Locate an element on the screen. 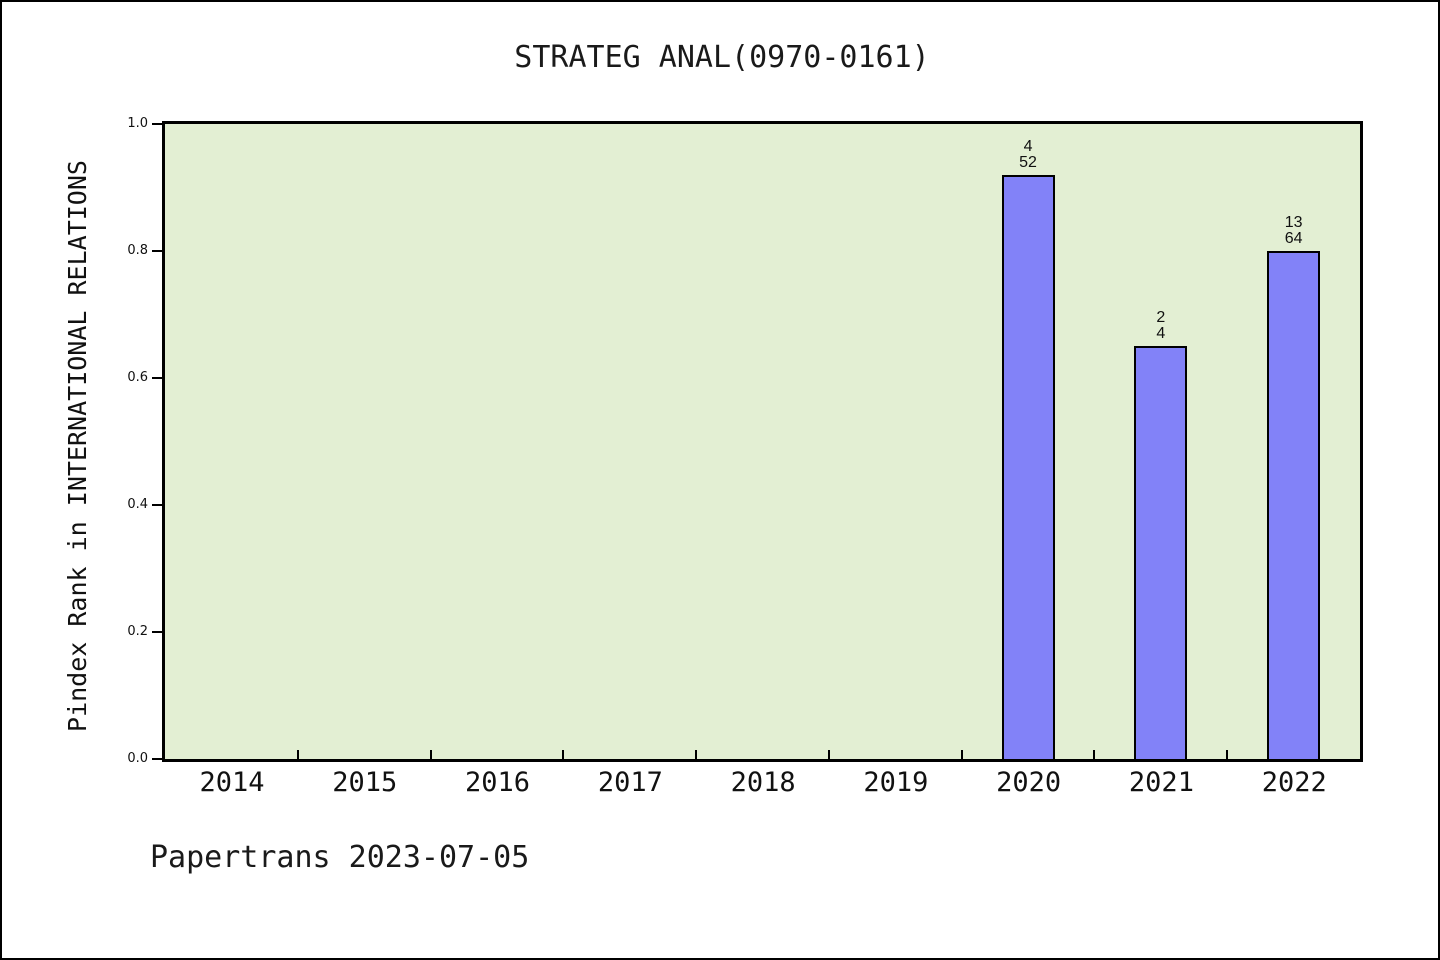 Image resolution: width=1440 pixels, height=960 pixels. bar-2022 is located at coordinates (1294, 505).